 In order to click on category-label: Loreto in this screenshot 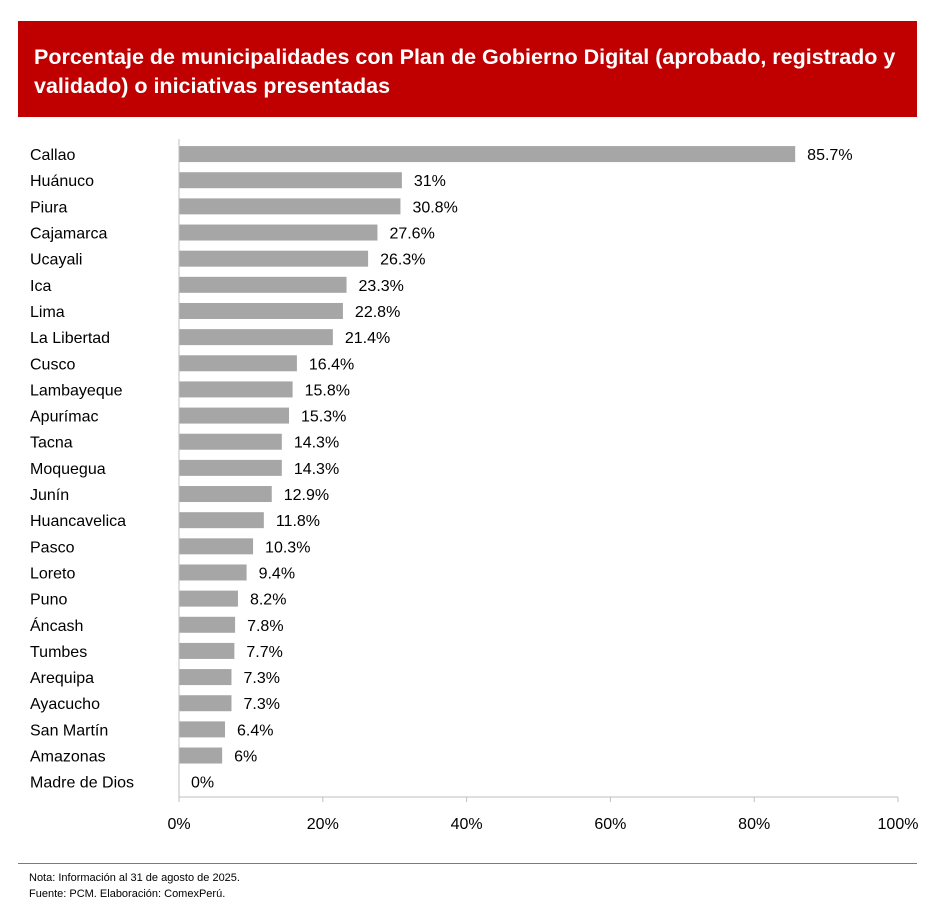, I will do `click(52, 573)`.